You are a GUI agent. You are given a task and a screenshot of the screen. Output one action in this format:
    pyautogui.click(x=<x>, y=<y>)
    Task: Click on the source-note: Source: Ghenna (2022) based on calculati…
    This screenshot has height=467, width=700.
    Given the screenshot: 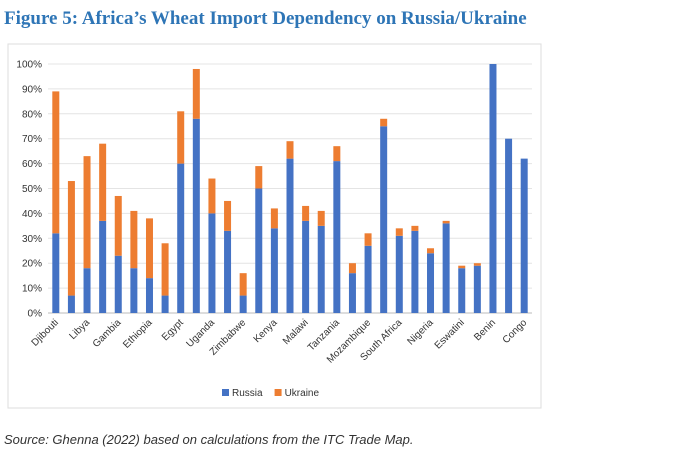 What is the action you would take?
    pyautogui.click(x=208, y=439)
    